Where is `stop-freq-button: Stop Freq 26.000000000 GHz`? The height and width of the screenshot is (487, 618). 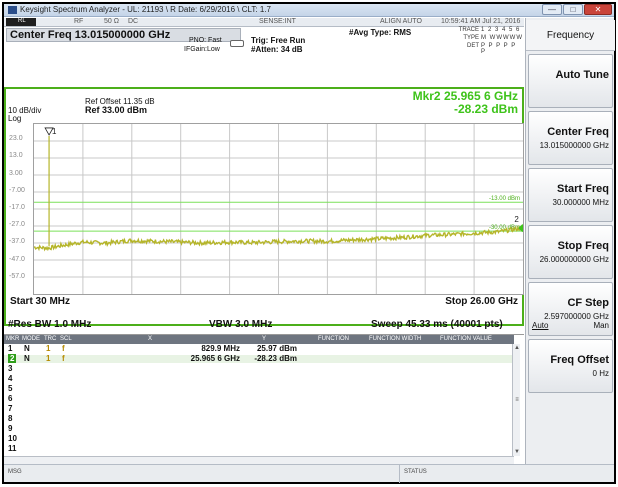 stop-freq-button: Stop Freq 26.000000000 GHz is located at coordinates (570, 252).